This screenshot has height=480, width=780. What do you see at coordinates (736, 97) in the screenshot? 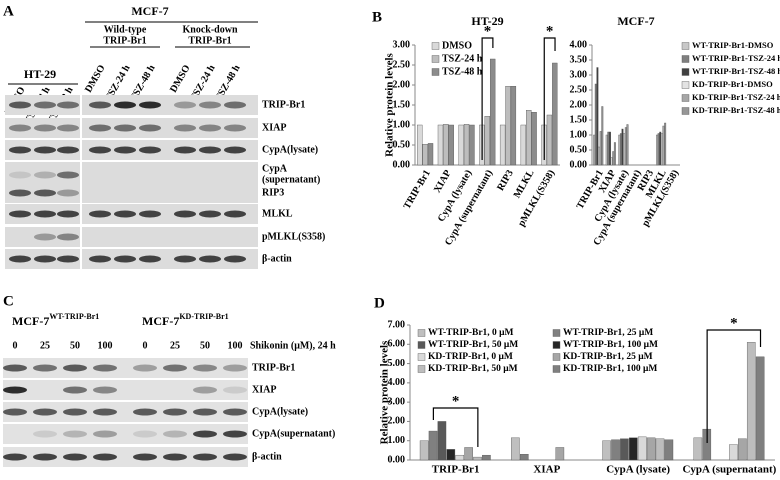
I see `legend-label: KD-TRIP-Br1-TSZ-24 h` at bounding box center [736, 97].